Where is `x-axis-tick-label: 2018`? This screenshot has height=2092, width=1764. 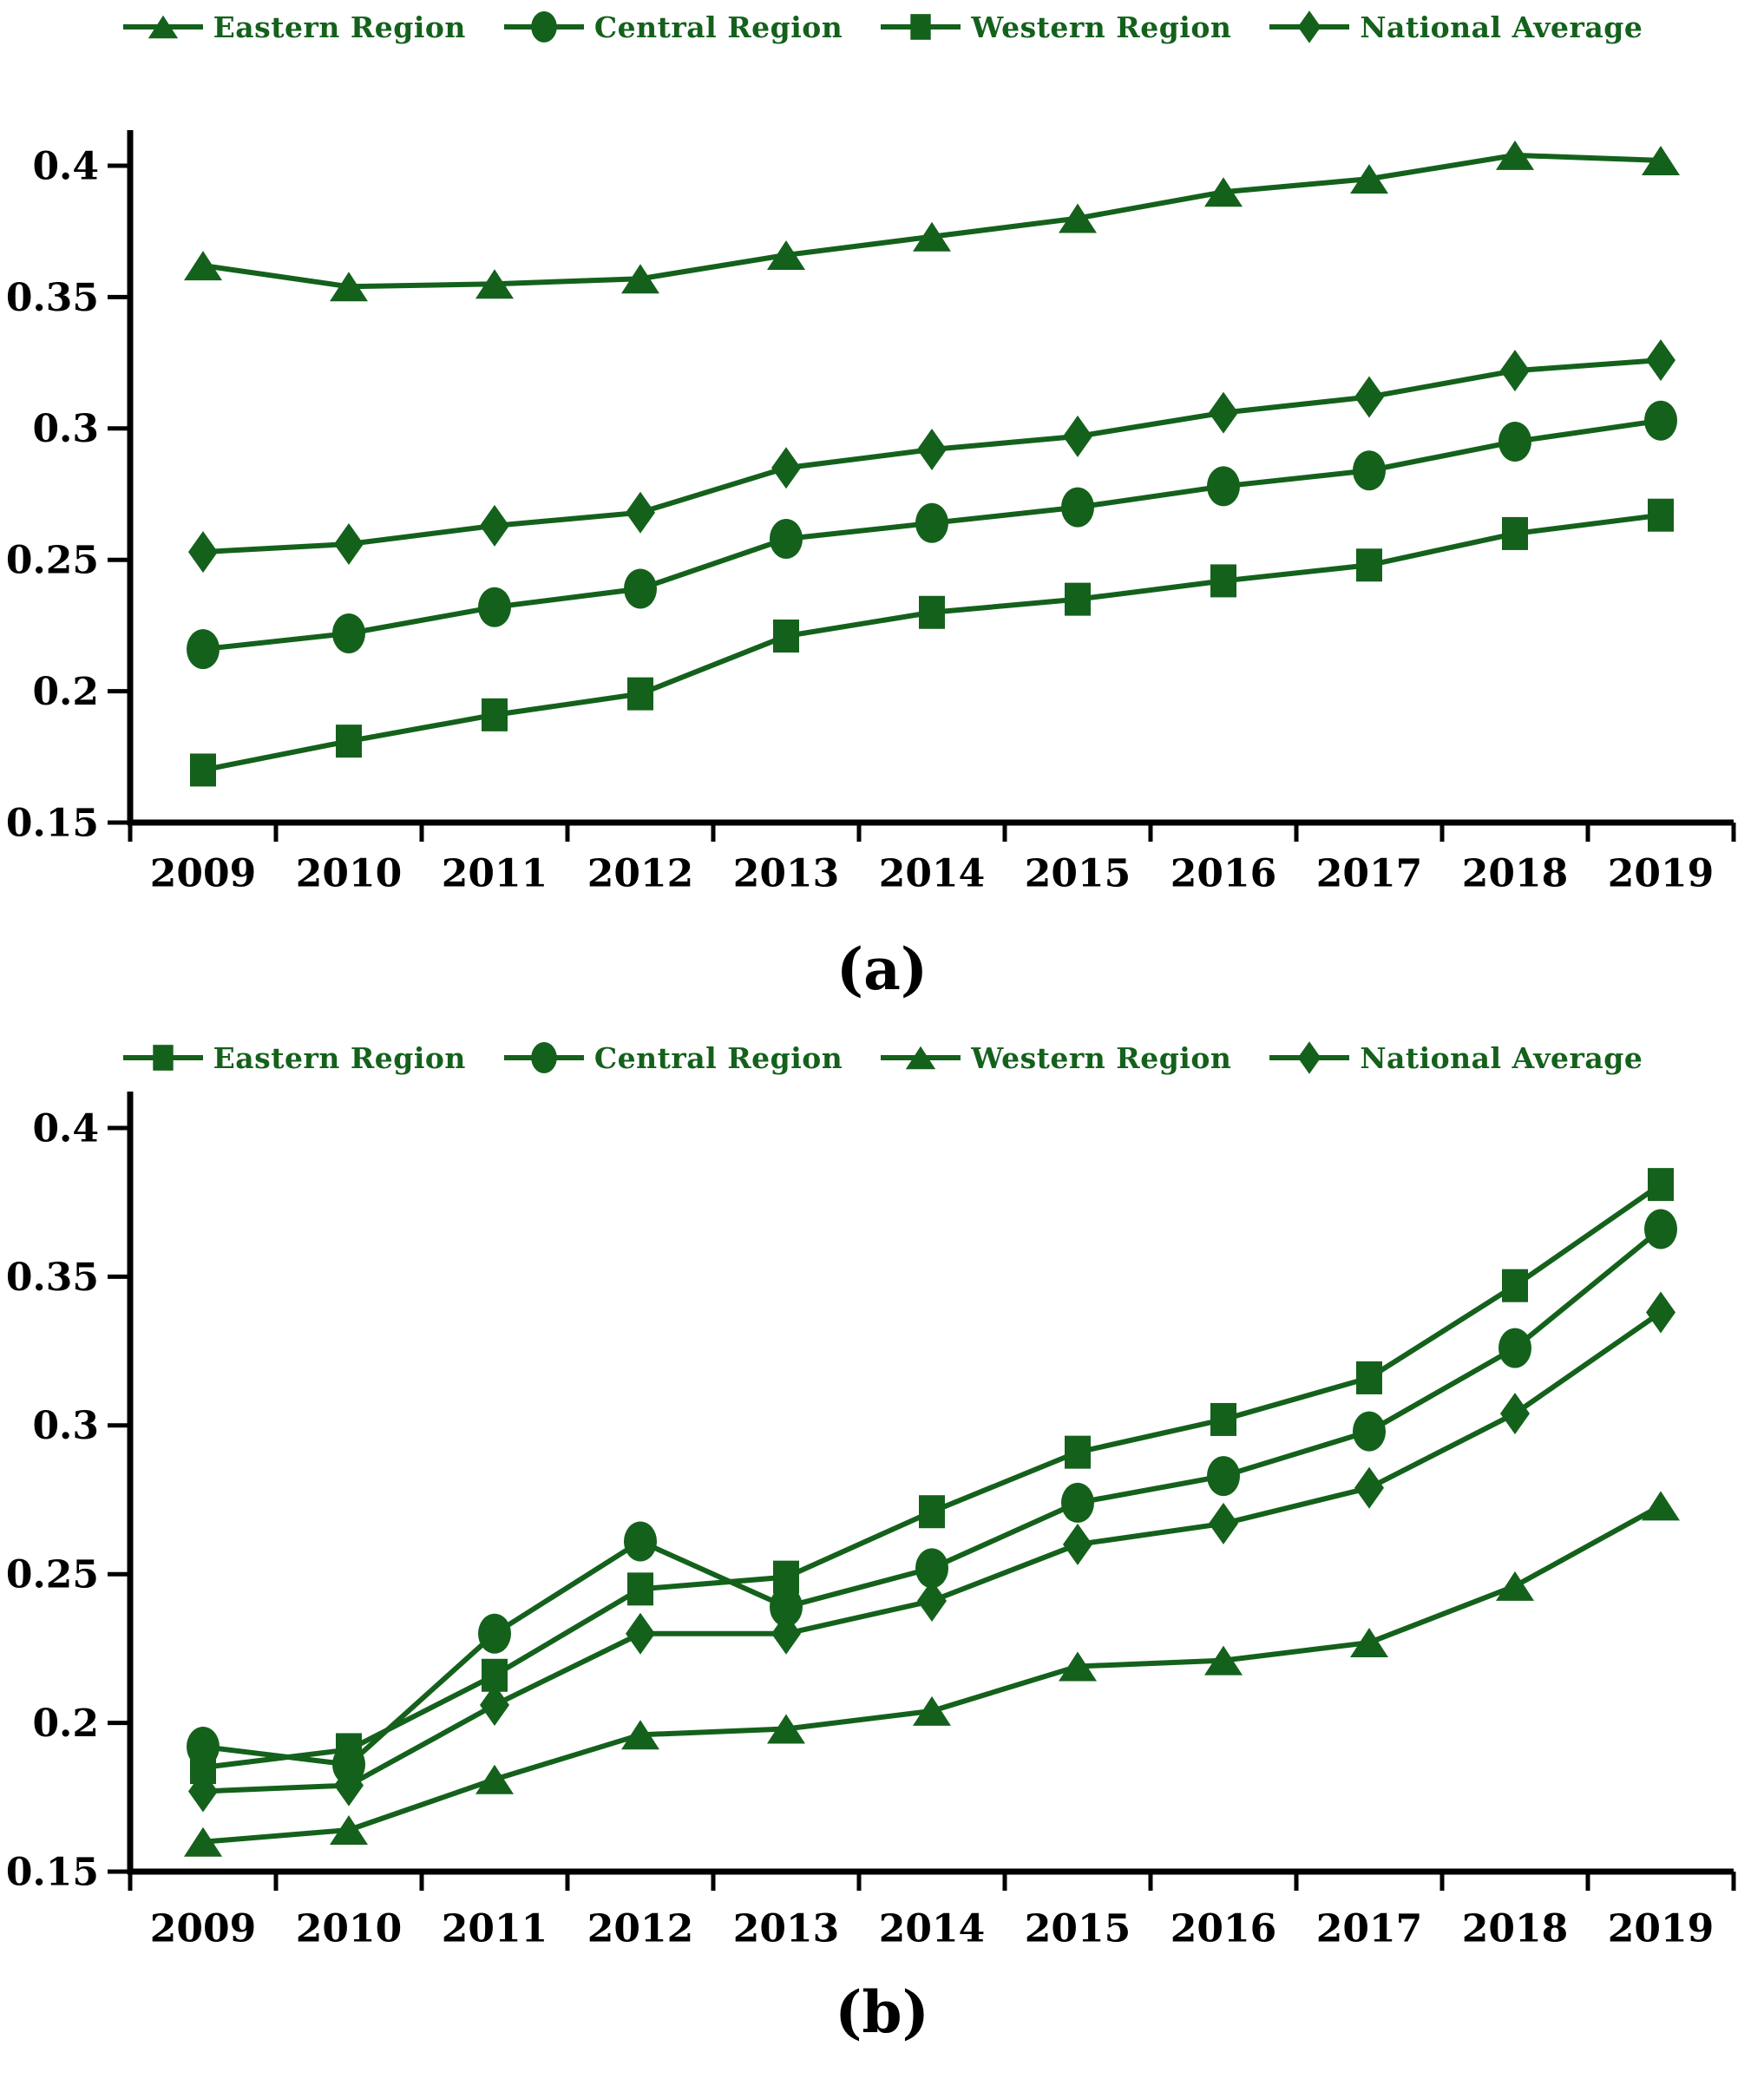
x-axis-tick-label: 2018 is located at coordinates (1515, 1928).